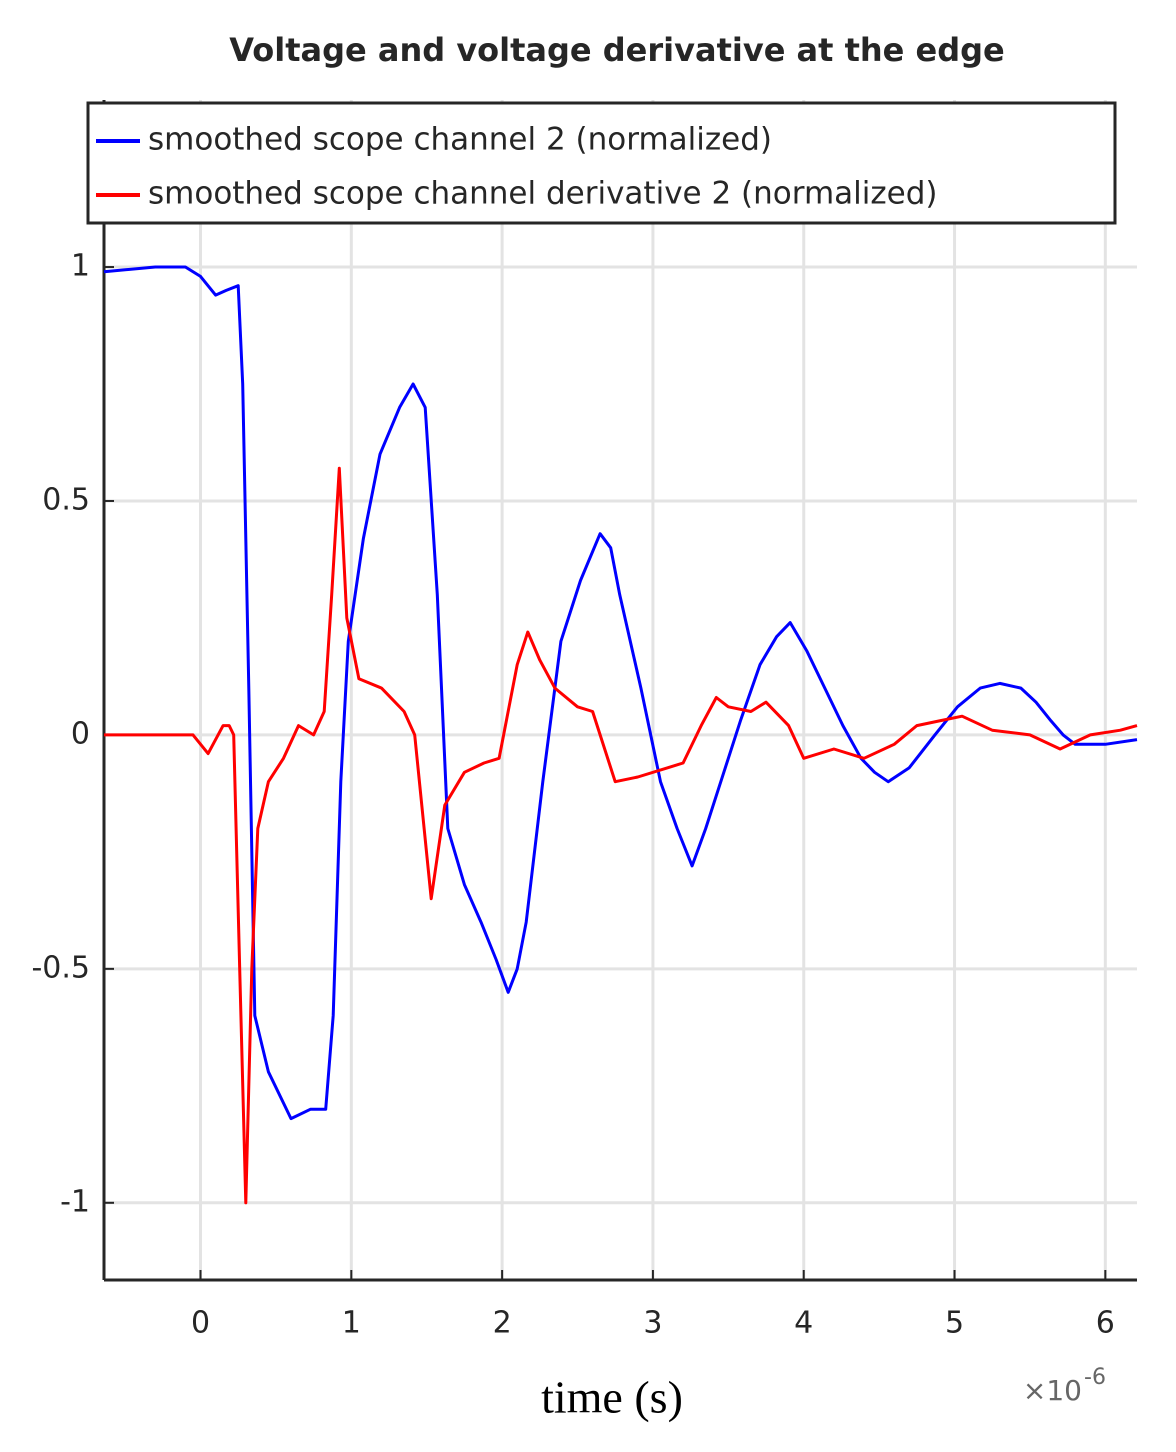 The image size is (1176, 1452). I want to click on y-tick-label: 0.5, so click(66, 499).